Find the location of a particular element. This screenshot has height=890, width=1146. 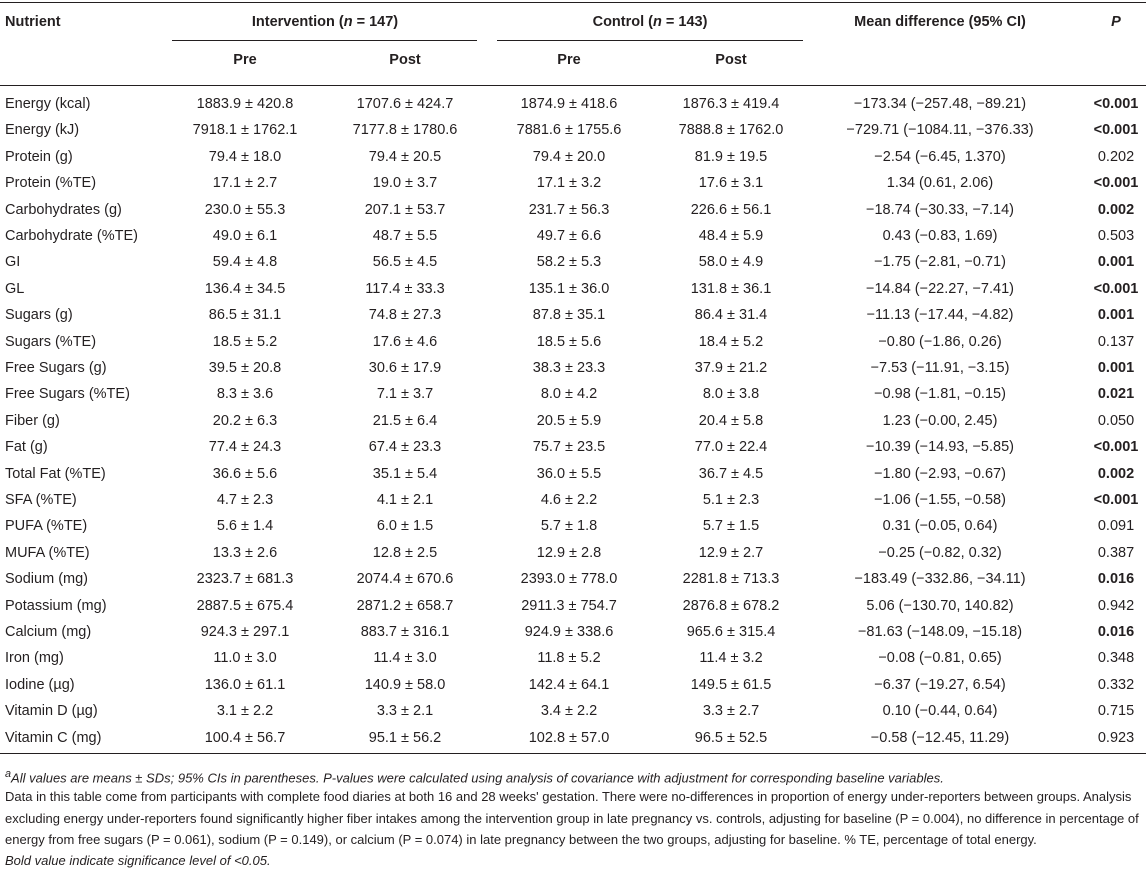

cell: 20.2 ± 6.3 is located at coordinates (245, 420).